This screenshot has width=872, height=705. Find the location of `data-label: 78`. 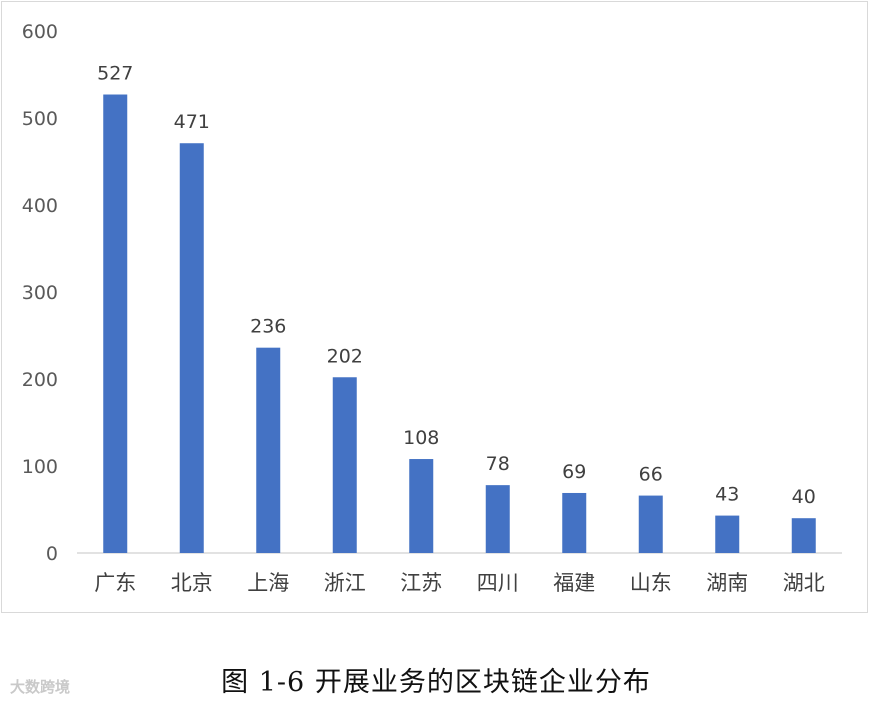

data-label: 78 is located at coordinates (498, 464).